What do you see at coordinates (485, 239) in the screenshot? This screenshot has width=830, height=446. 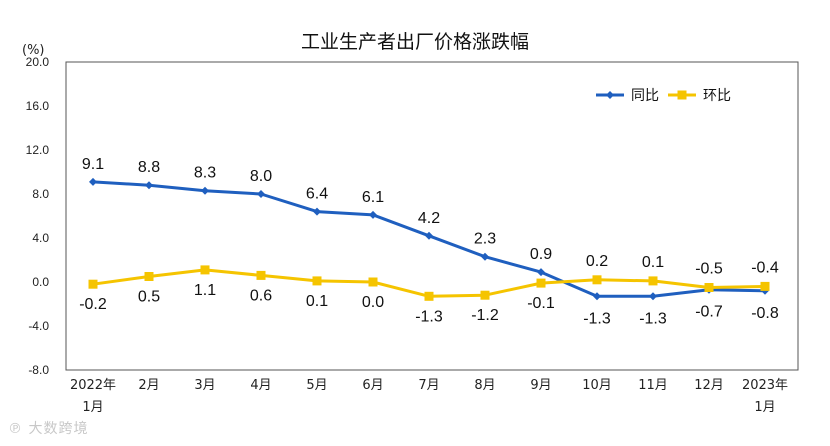 I see `yoy-data-label: 2.3` at bounding box center [485, 239].